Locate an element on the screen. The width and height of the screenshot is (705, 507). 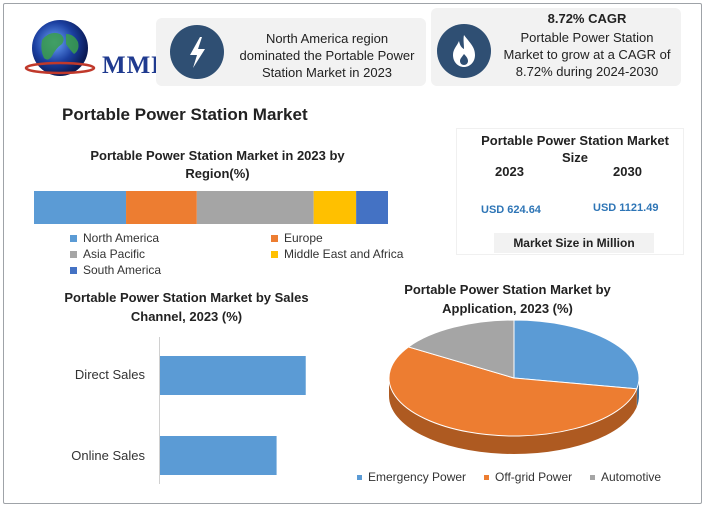
legend-north-america: North America is located at coordinates (114, 238).